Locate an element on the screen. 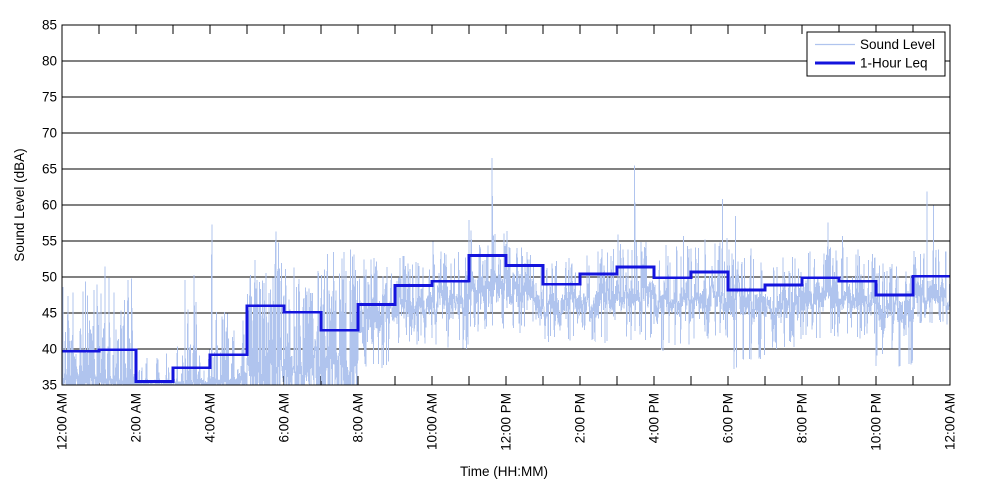 Image resolution: width=1000 pixels, height=500 pixels. svg-text: 6:00 AM is located at coordinates (284, 418).